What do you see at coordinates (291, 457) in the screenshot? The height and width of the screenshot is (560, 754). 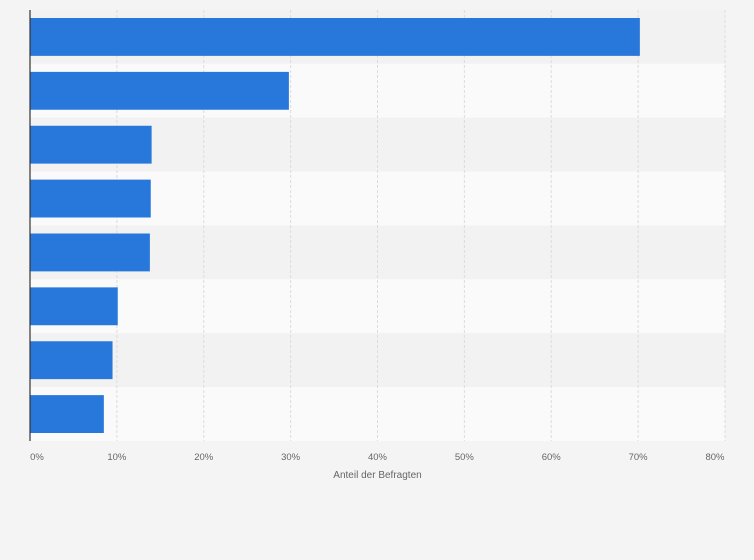 I see `x-tick-label: 30%` at bounding box center [291, 457].